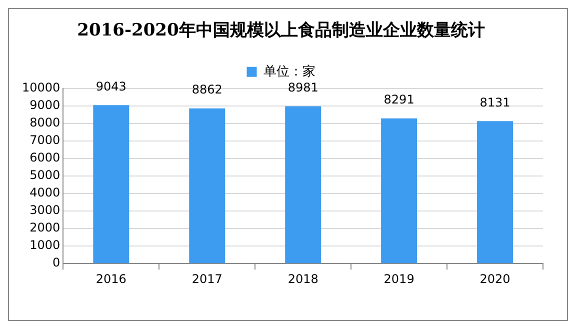 This screenshot has width=576, height=329. I want to click on x-tick-label: 2020, so click(495, 279).